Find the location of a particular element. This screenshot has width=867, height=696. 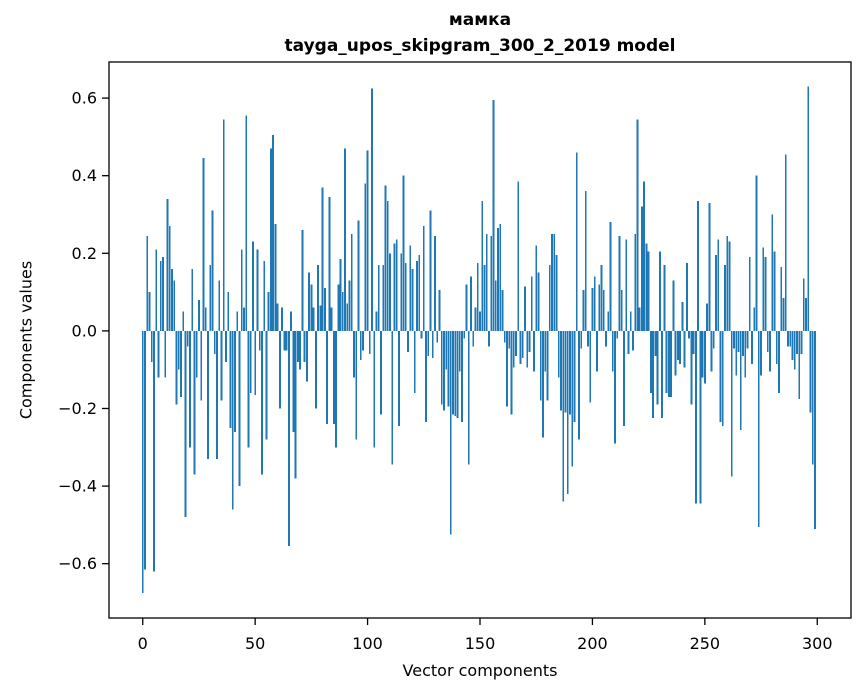

x-tick-label: 150 is located at coordinates (480, 643).